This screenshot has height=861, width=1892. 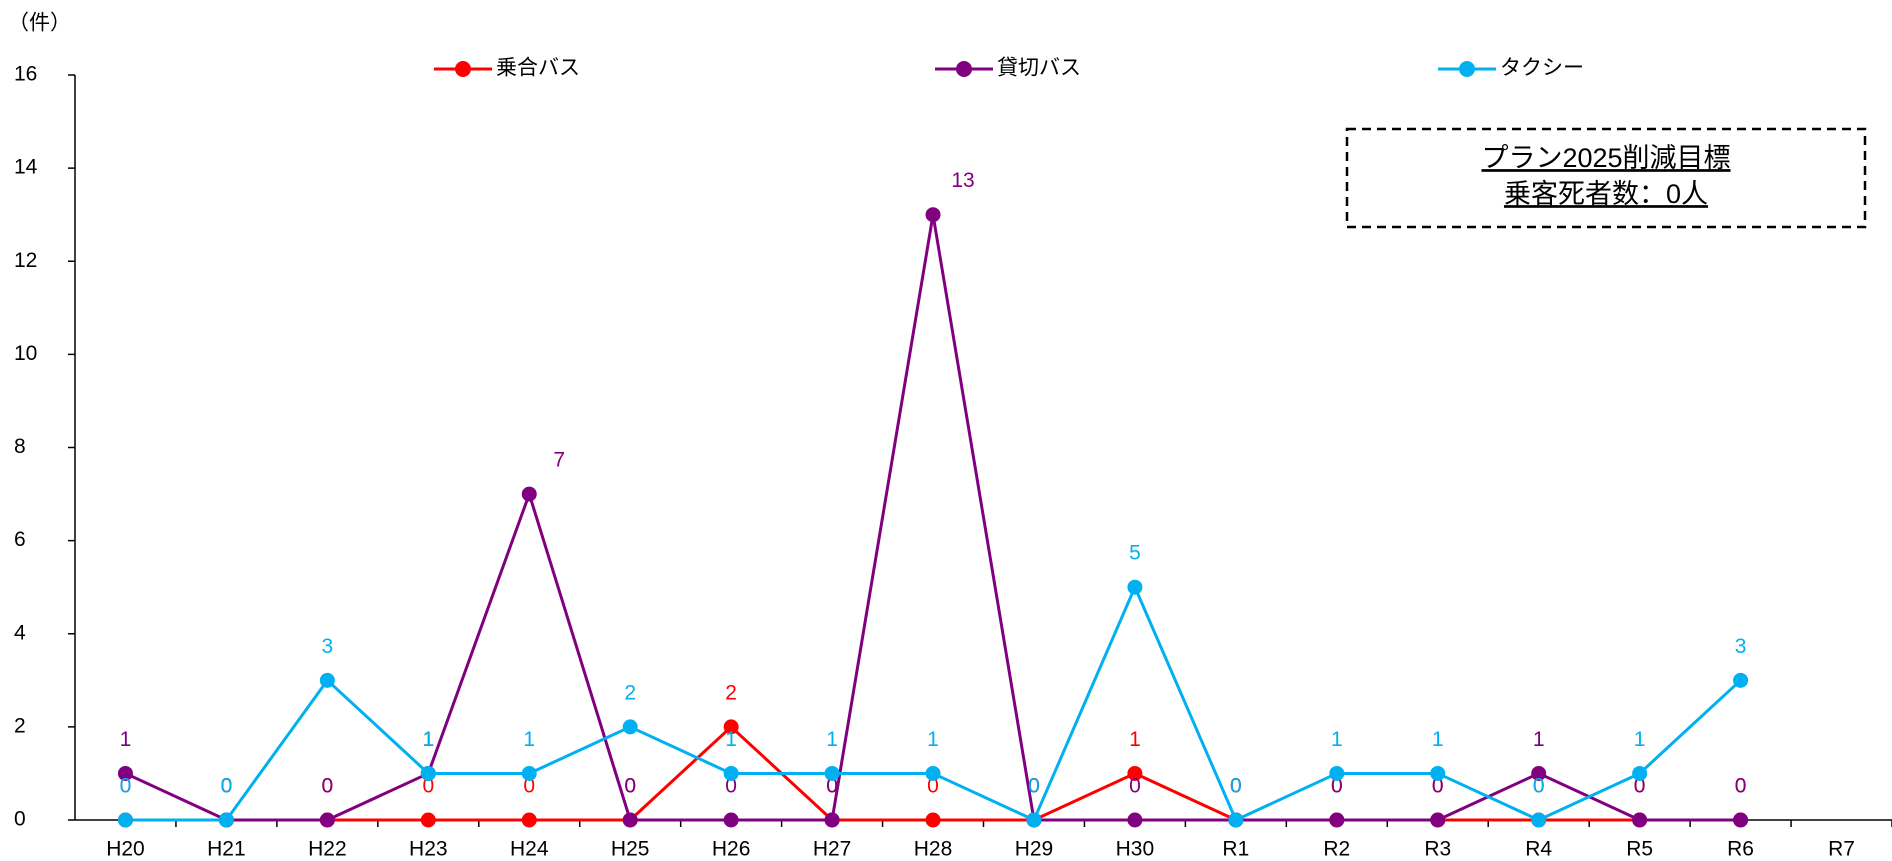 I want to click on x-tick-label: R3, so click(x=1437, y=849).